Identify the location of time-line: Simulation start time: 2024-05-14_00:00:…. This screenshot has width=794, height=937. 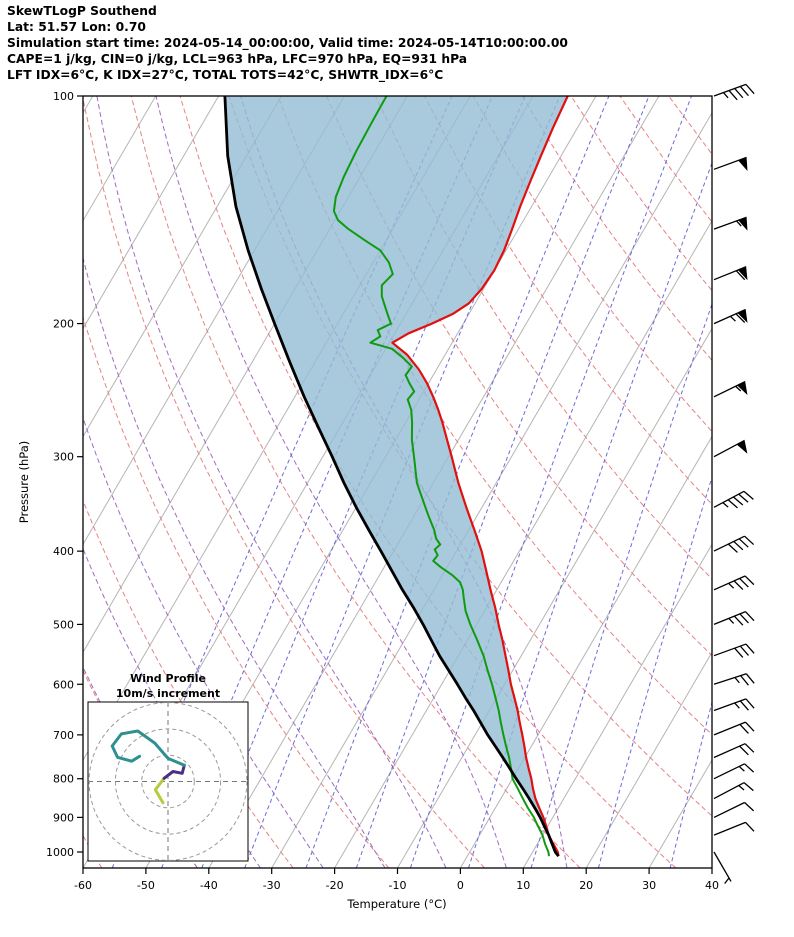
(287, 43).